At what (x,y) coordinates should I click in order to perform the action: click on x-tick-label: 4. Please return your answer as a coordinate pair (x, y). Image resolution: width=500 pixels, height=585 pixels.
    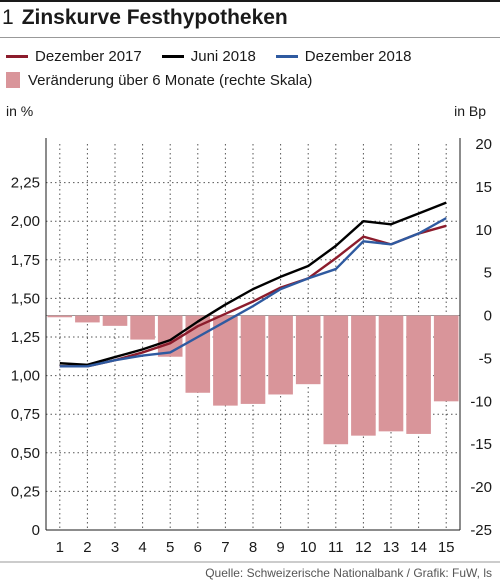
    Looking at the image, I should click on (142, 547).